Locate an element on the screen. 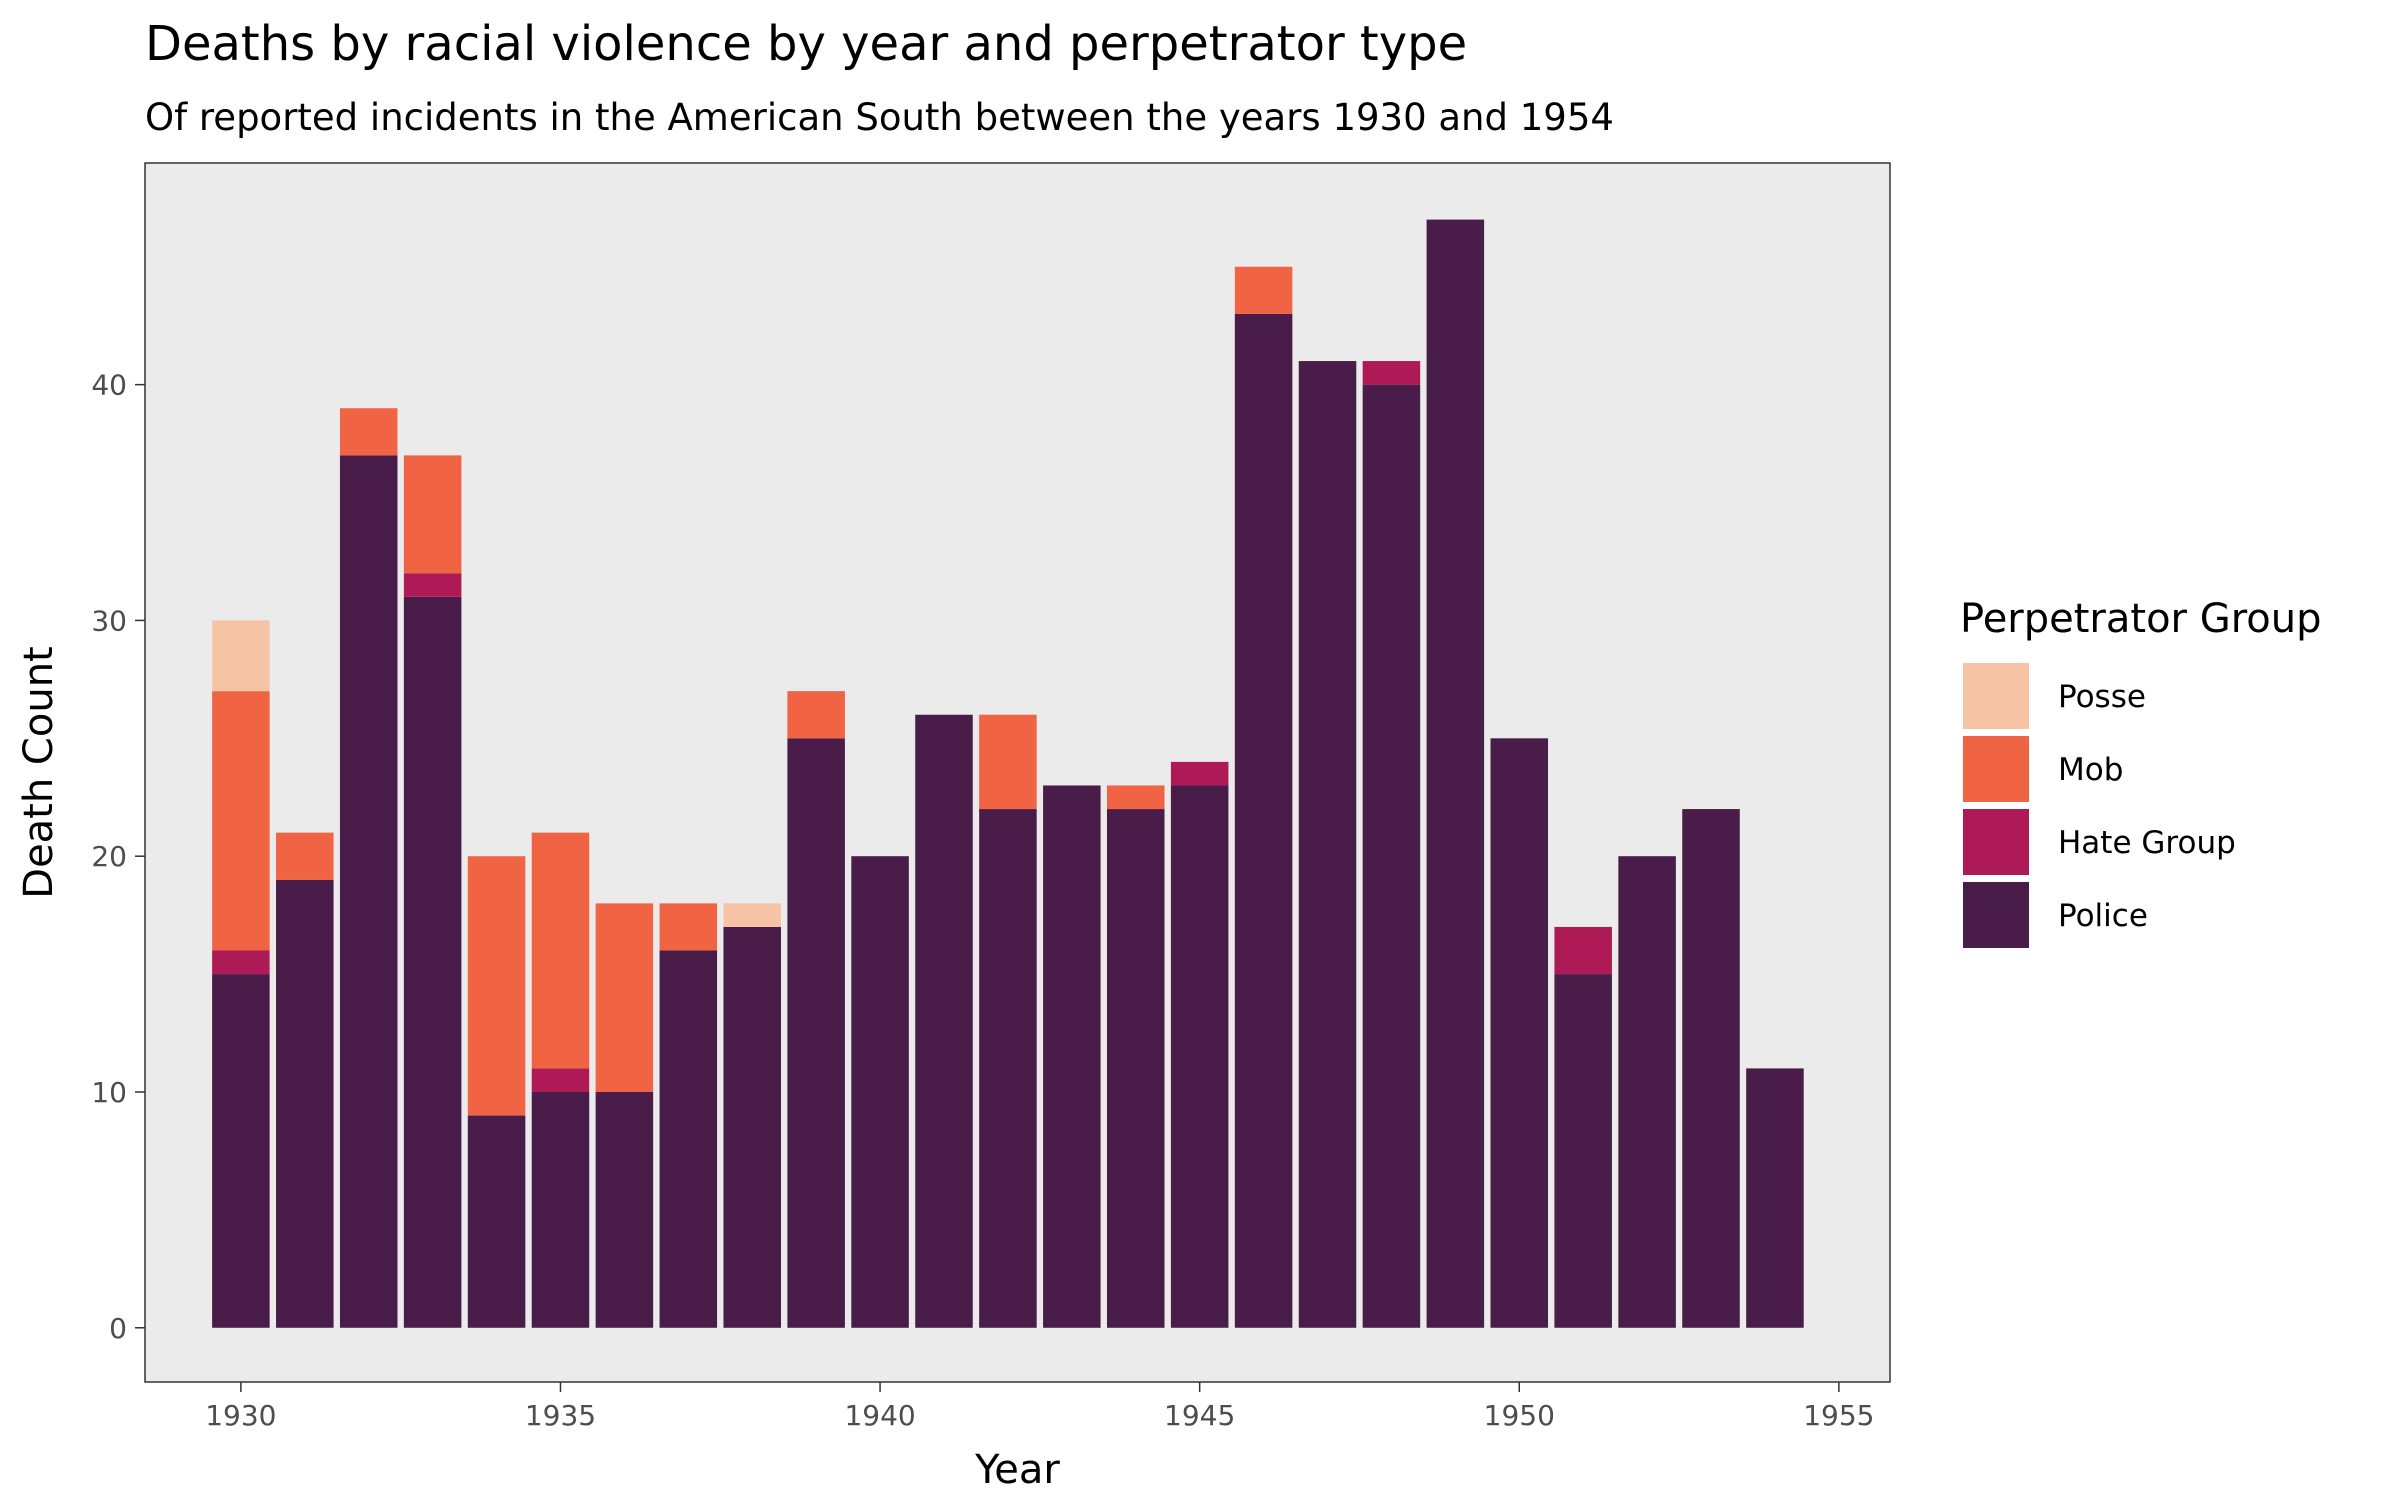 The height and width of the screenshot is (1500, 2400). y-tick-label: 40 is located at coordinates (109, 385).